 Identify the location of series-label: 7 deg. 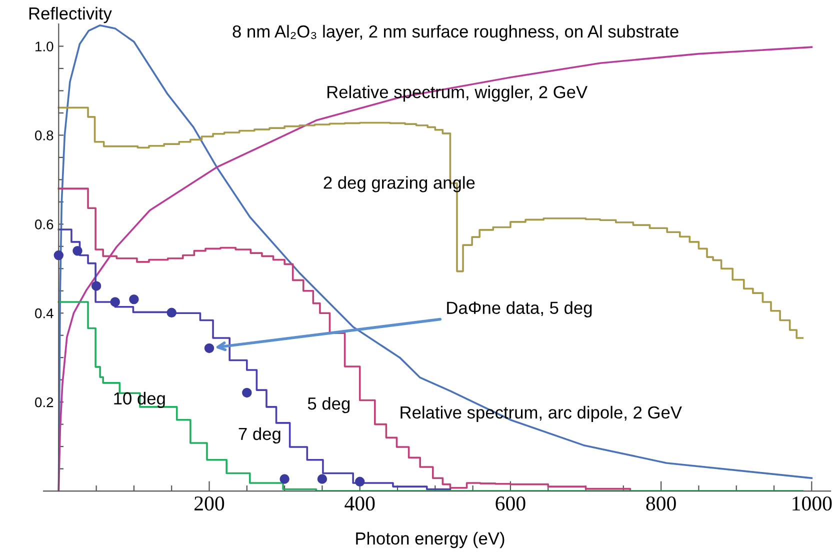
(259, 435).